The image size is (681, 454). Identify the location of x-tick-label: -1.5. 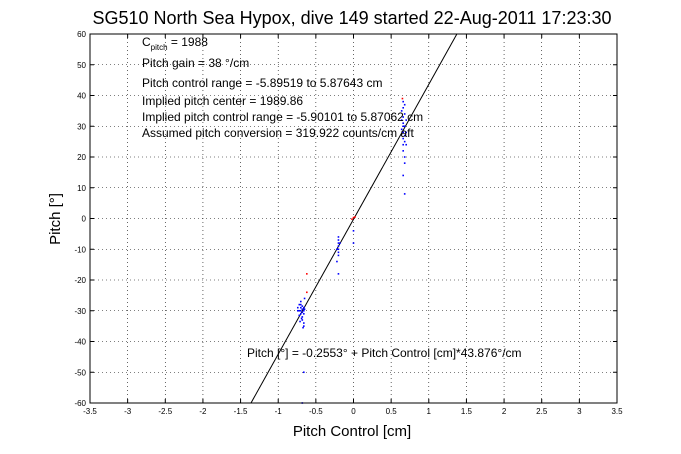
(241, 411).